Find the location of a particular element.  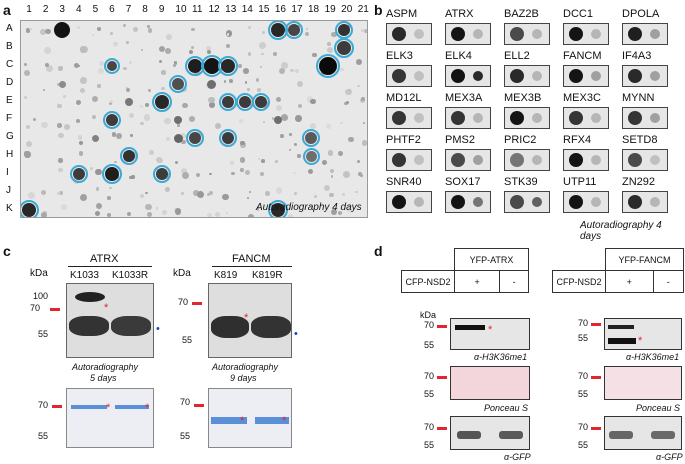

fancm-d-tick55: 55 is located at coordinates (582, 338).